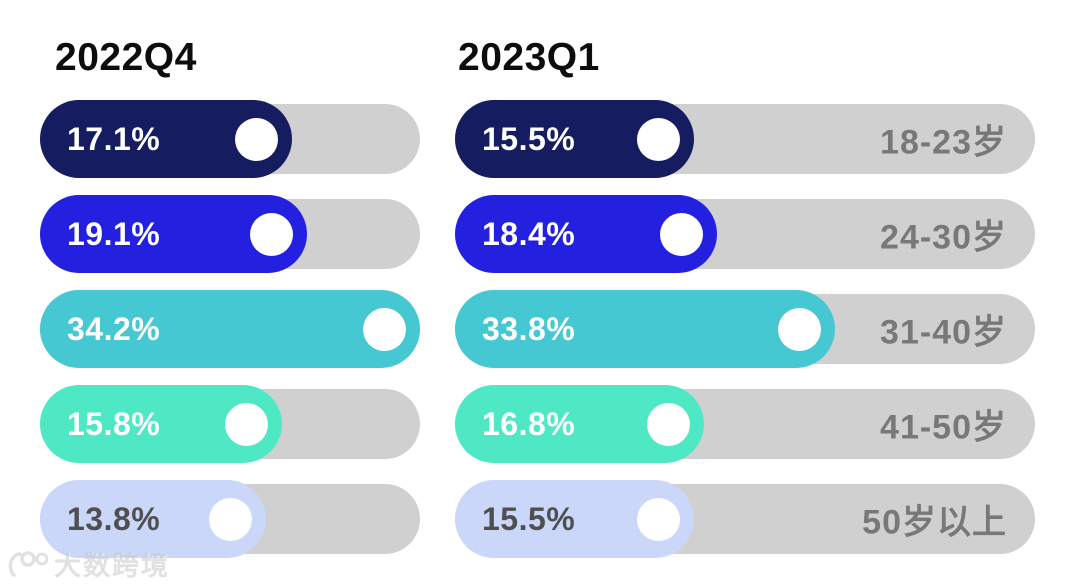  I want to click on bar-track-2022q4: 17.1%, so click(230, 139).